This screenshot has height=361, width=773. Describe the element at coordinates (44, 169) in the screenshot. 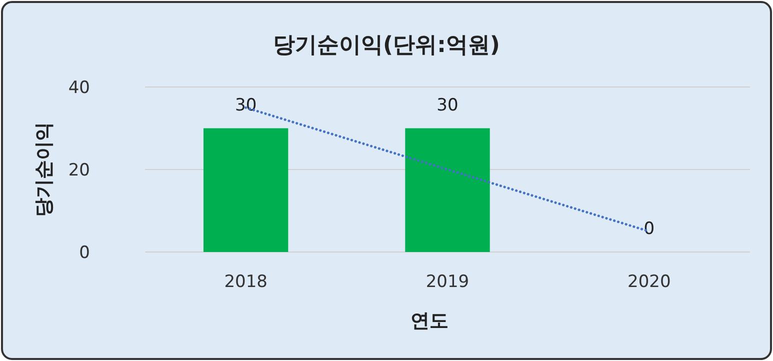

I see `y-axis-title: 당기순이익` at that location.